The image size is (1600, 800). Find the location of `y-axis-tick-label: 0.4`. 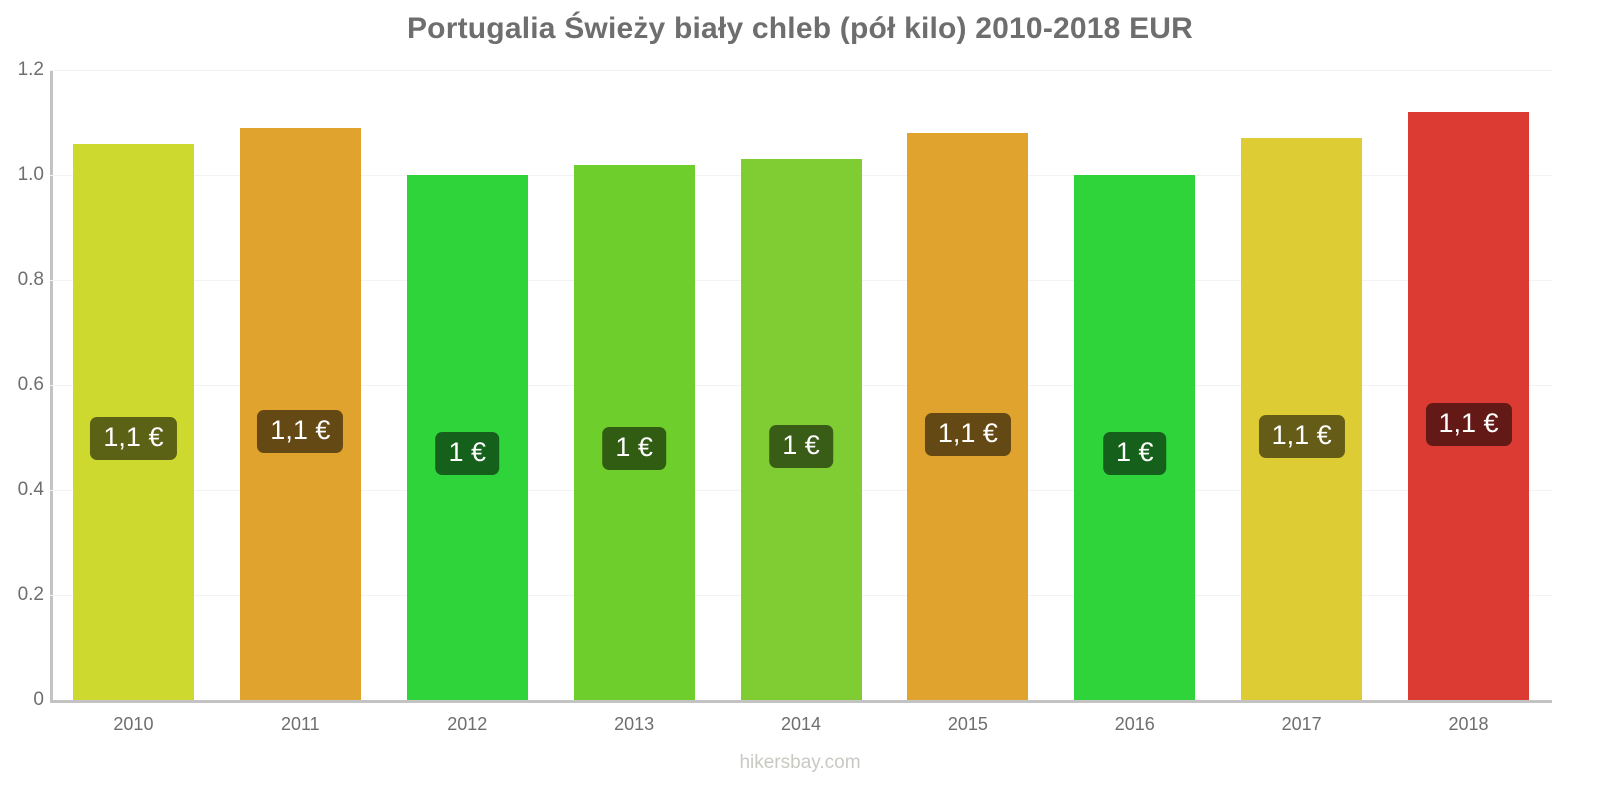

y-axis-tick-label: 0.4 is located at coordinates (30, 489).